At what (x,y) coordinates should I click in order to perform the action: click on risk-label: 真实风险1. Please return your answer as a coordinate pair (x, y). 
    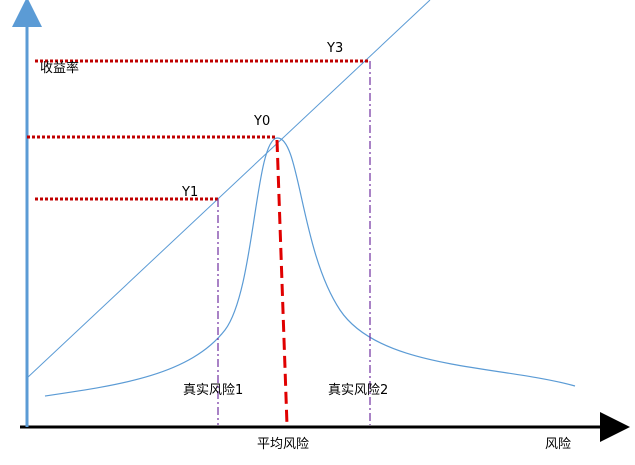
    Looking at the image, I should click on (213, 390).